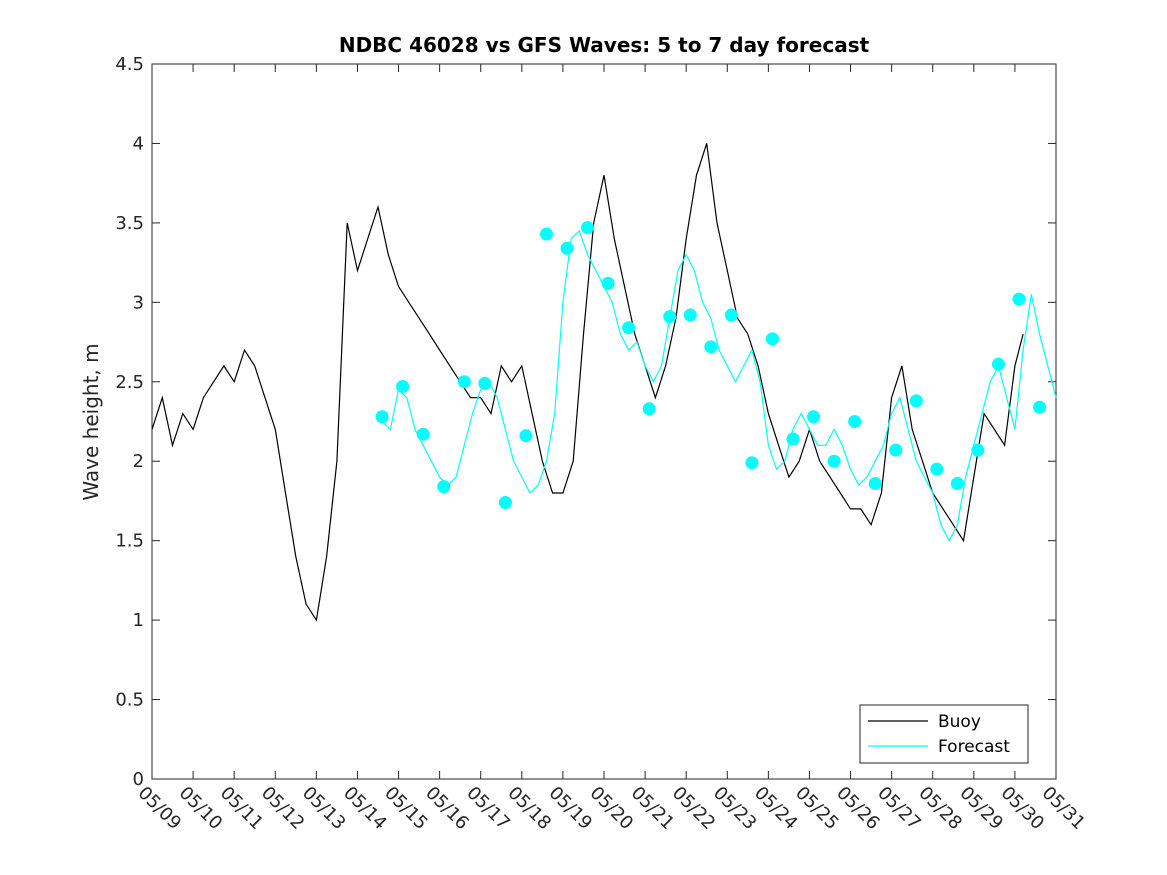 The width and height of the screenshot is (1167, 875). I want to click on x-tick-label: 05/23, so click(735, 809).